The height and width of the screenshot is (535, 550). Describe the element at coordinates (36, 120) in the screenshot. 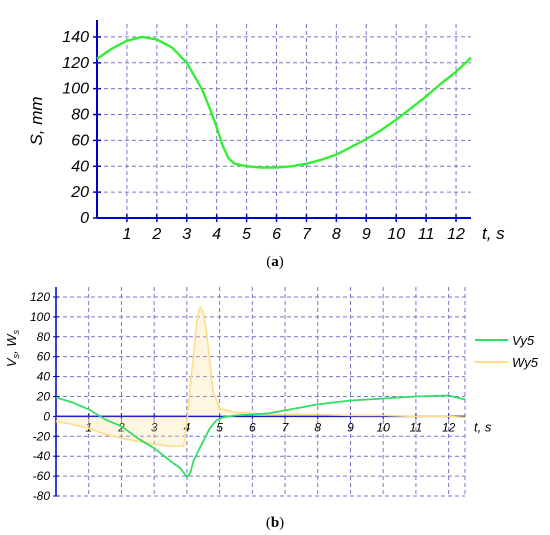

I see `y-axis-title: S, mm` at that location.